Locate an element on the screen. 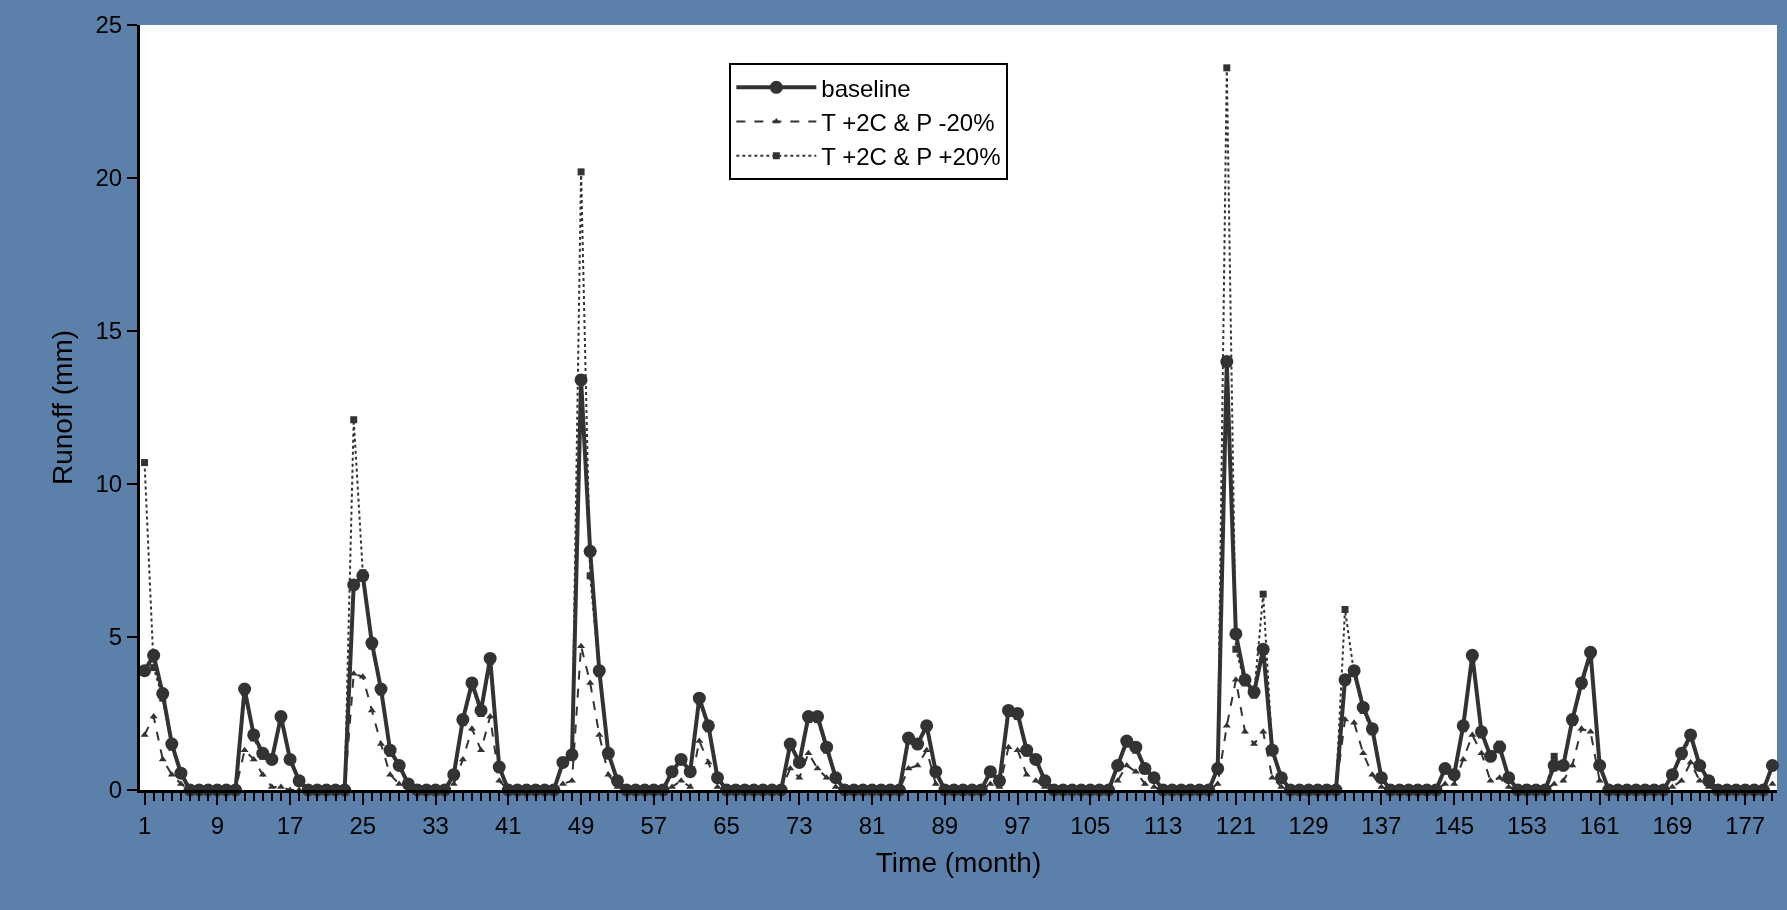 This screenshot has height=910, width=1787. x-tick-label: 113 is located at coordinates (1163, 825).